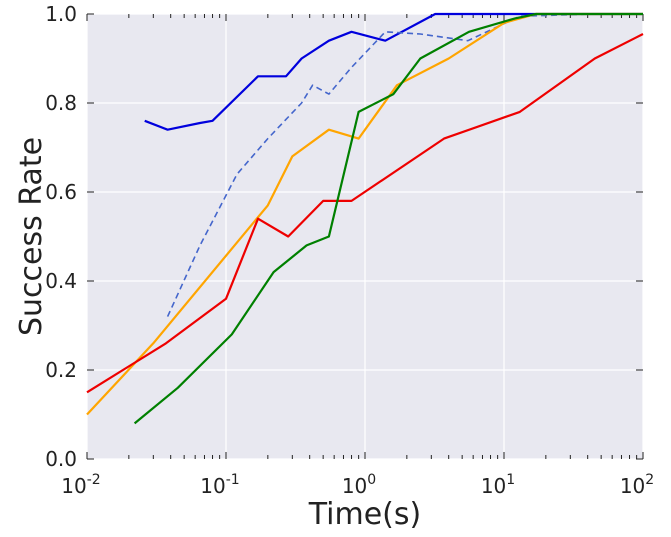 The image size is (671, 537). What do you see at coordinates (364, 514) in the screenshot?
I see `x-axis-label: Time(s)` at bounding box center [364, 514].